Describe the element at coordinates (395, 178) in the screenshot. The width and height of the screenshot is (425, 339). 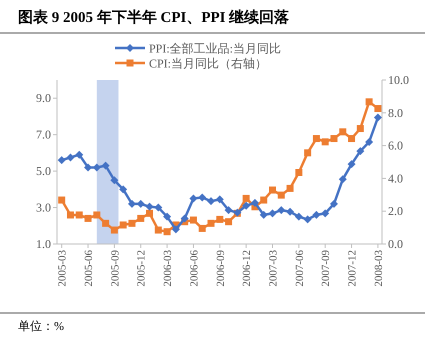
I see `y2-tick-label: 4.0` at that location.